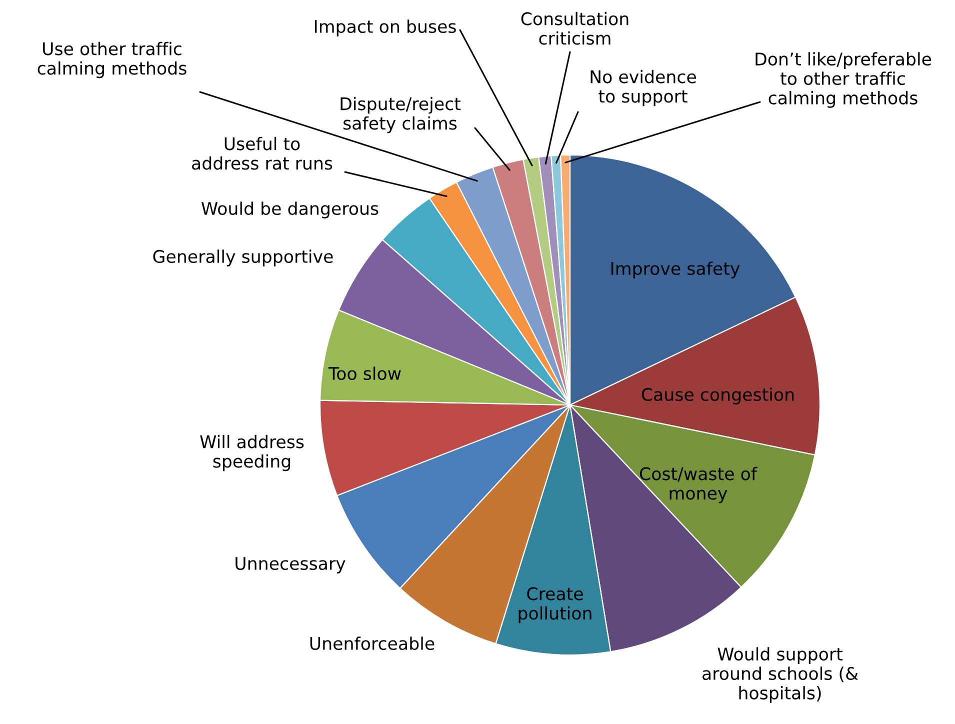 Image resolution: width=955 pixels, height=724 pixels. Describe the element at coordinates (243, 258) in the screenshot. I see `slice-label: Generally supportive` at that location.